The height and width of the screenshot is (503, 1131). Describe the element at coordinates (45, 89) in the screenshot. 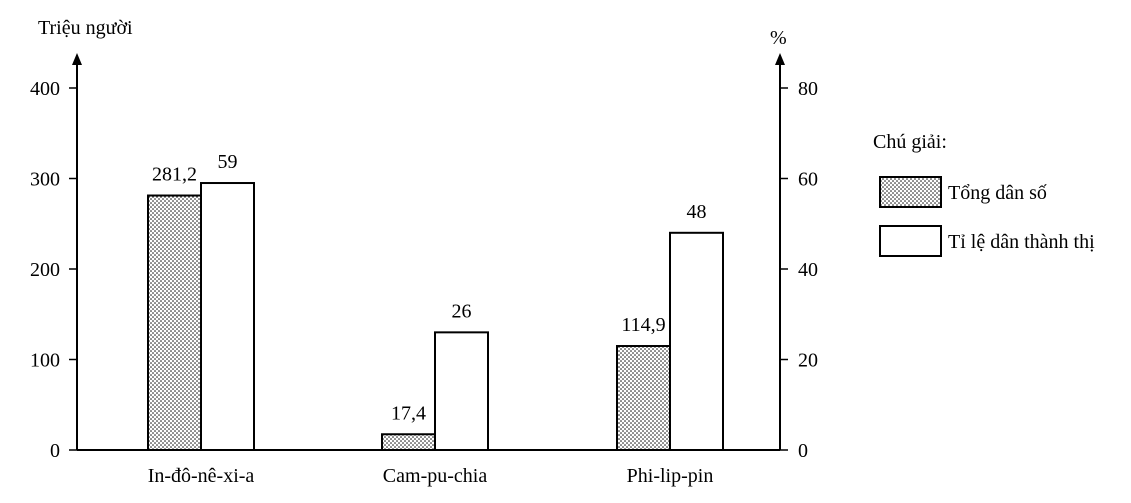

I see `left-tick-label: 400` at that location.